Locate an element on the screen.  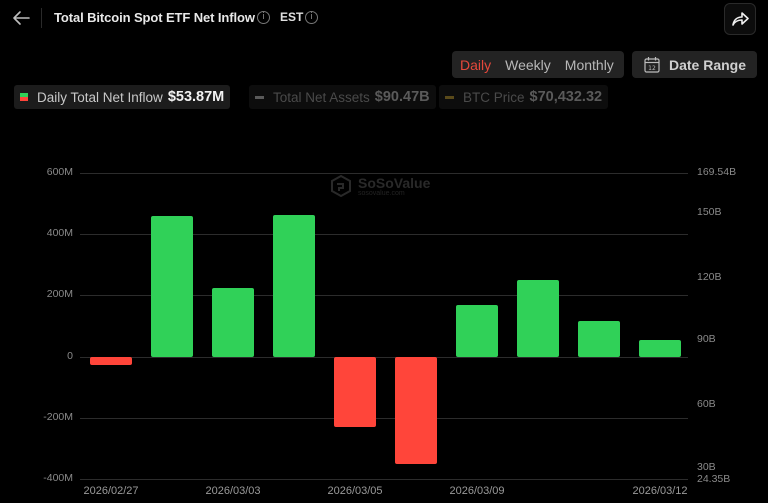
legend-btc-price: BTC Price $70,432.32 is located at coordinates (524, 97).